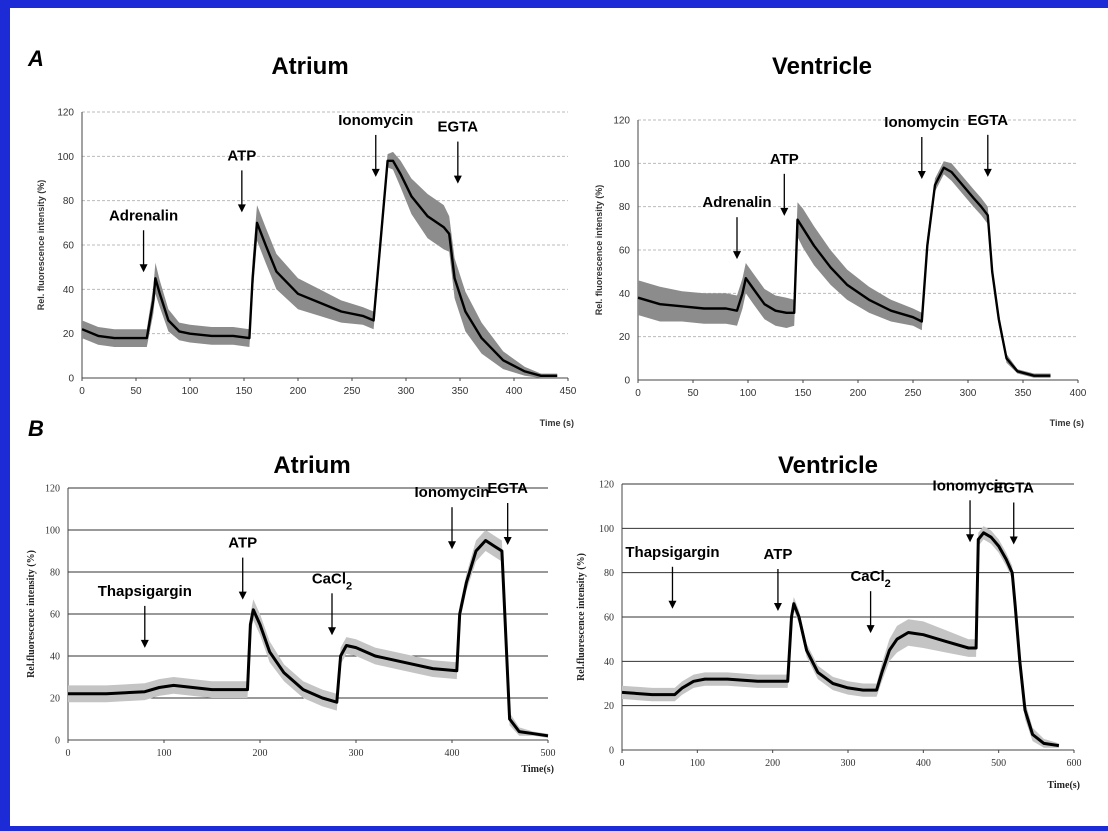 The width and height of the screenshot is (1108, 831). I want to click on x-tick-label: 400, so click(514, 391).